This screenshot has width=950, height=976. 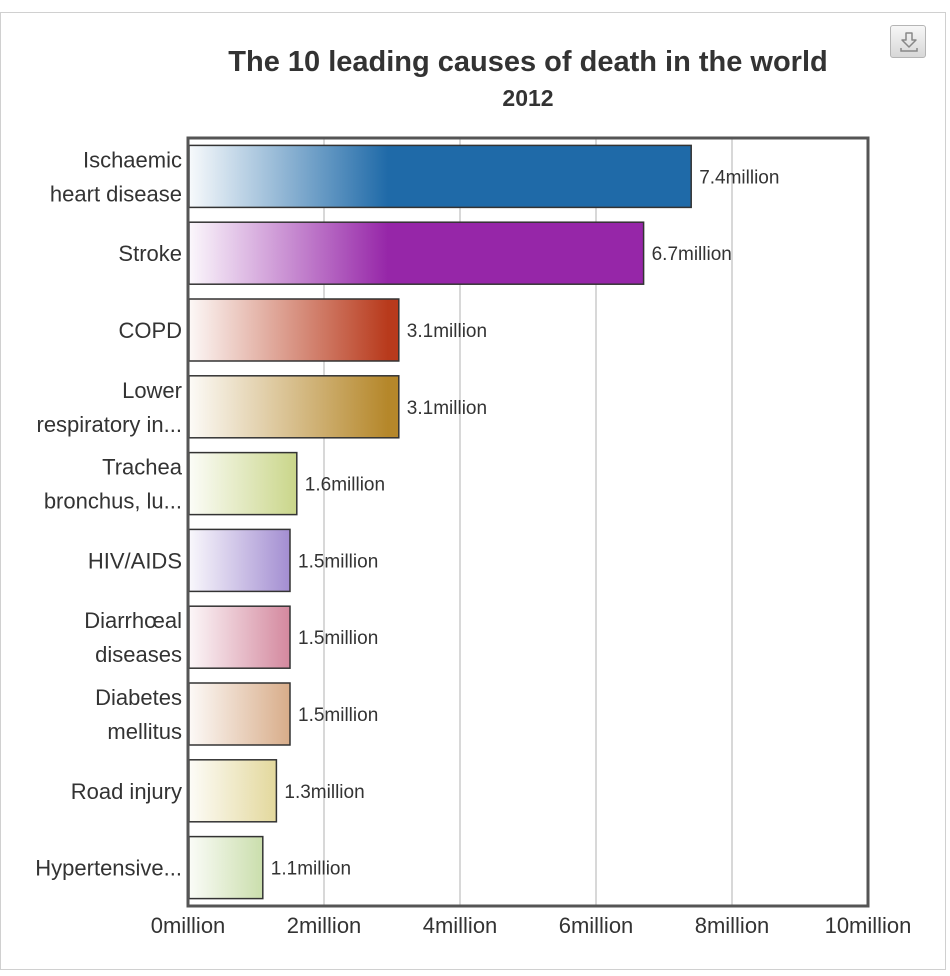 I want to click on category-label: Road injury, so click(x=126, y=791).